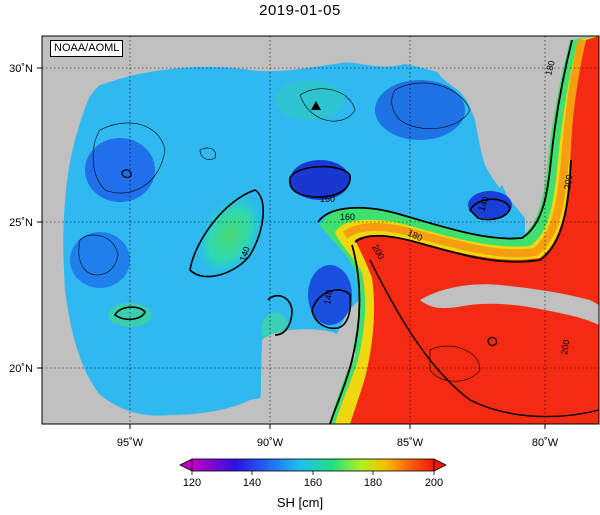 The height and width of the screenshot is (515, 600). Describe the element at coordinates (21, 223) in the screenshot. I see `lat-label: 25˚N` at that location.